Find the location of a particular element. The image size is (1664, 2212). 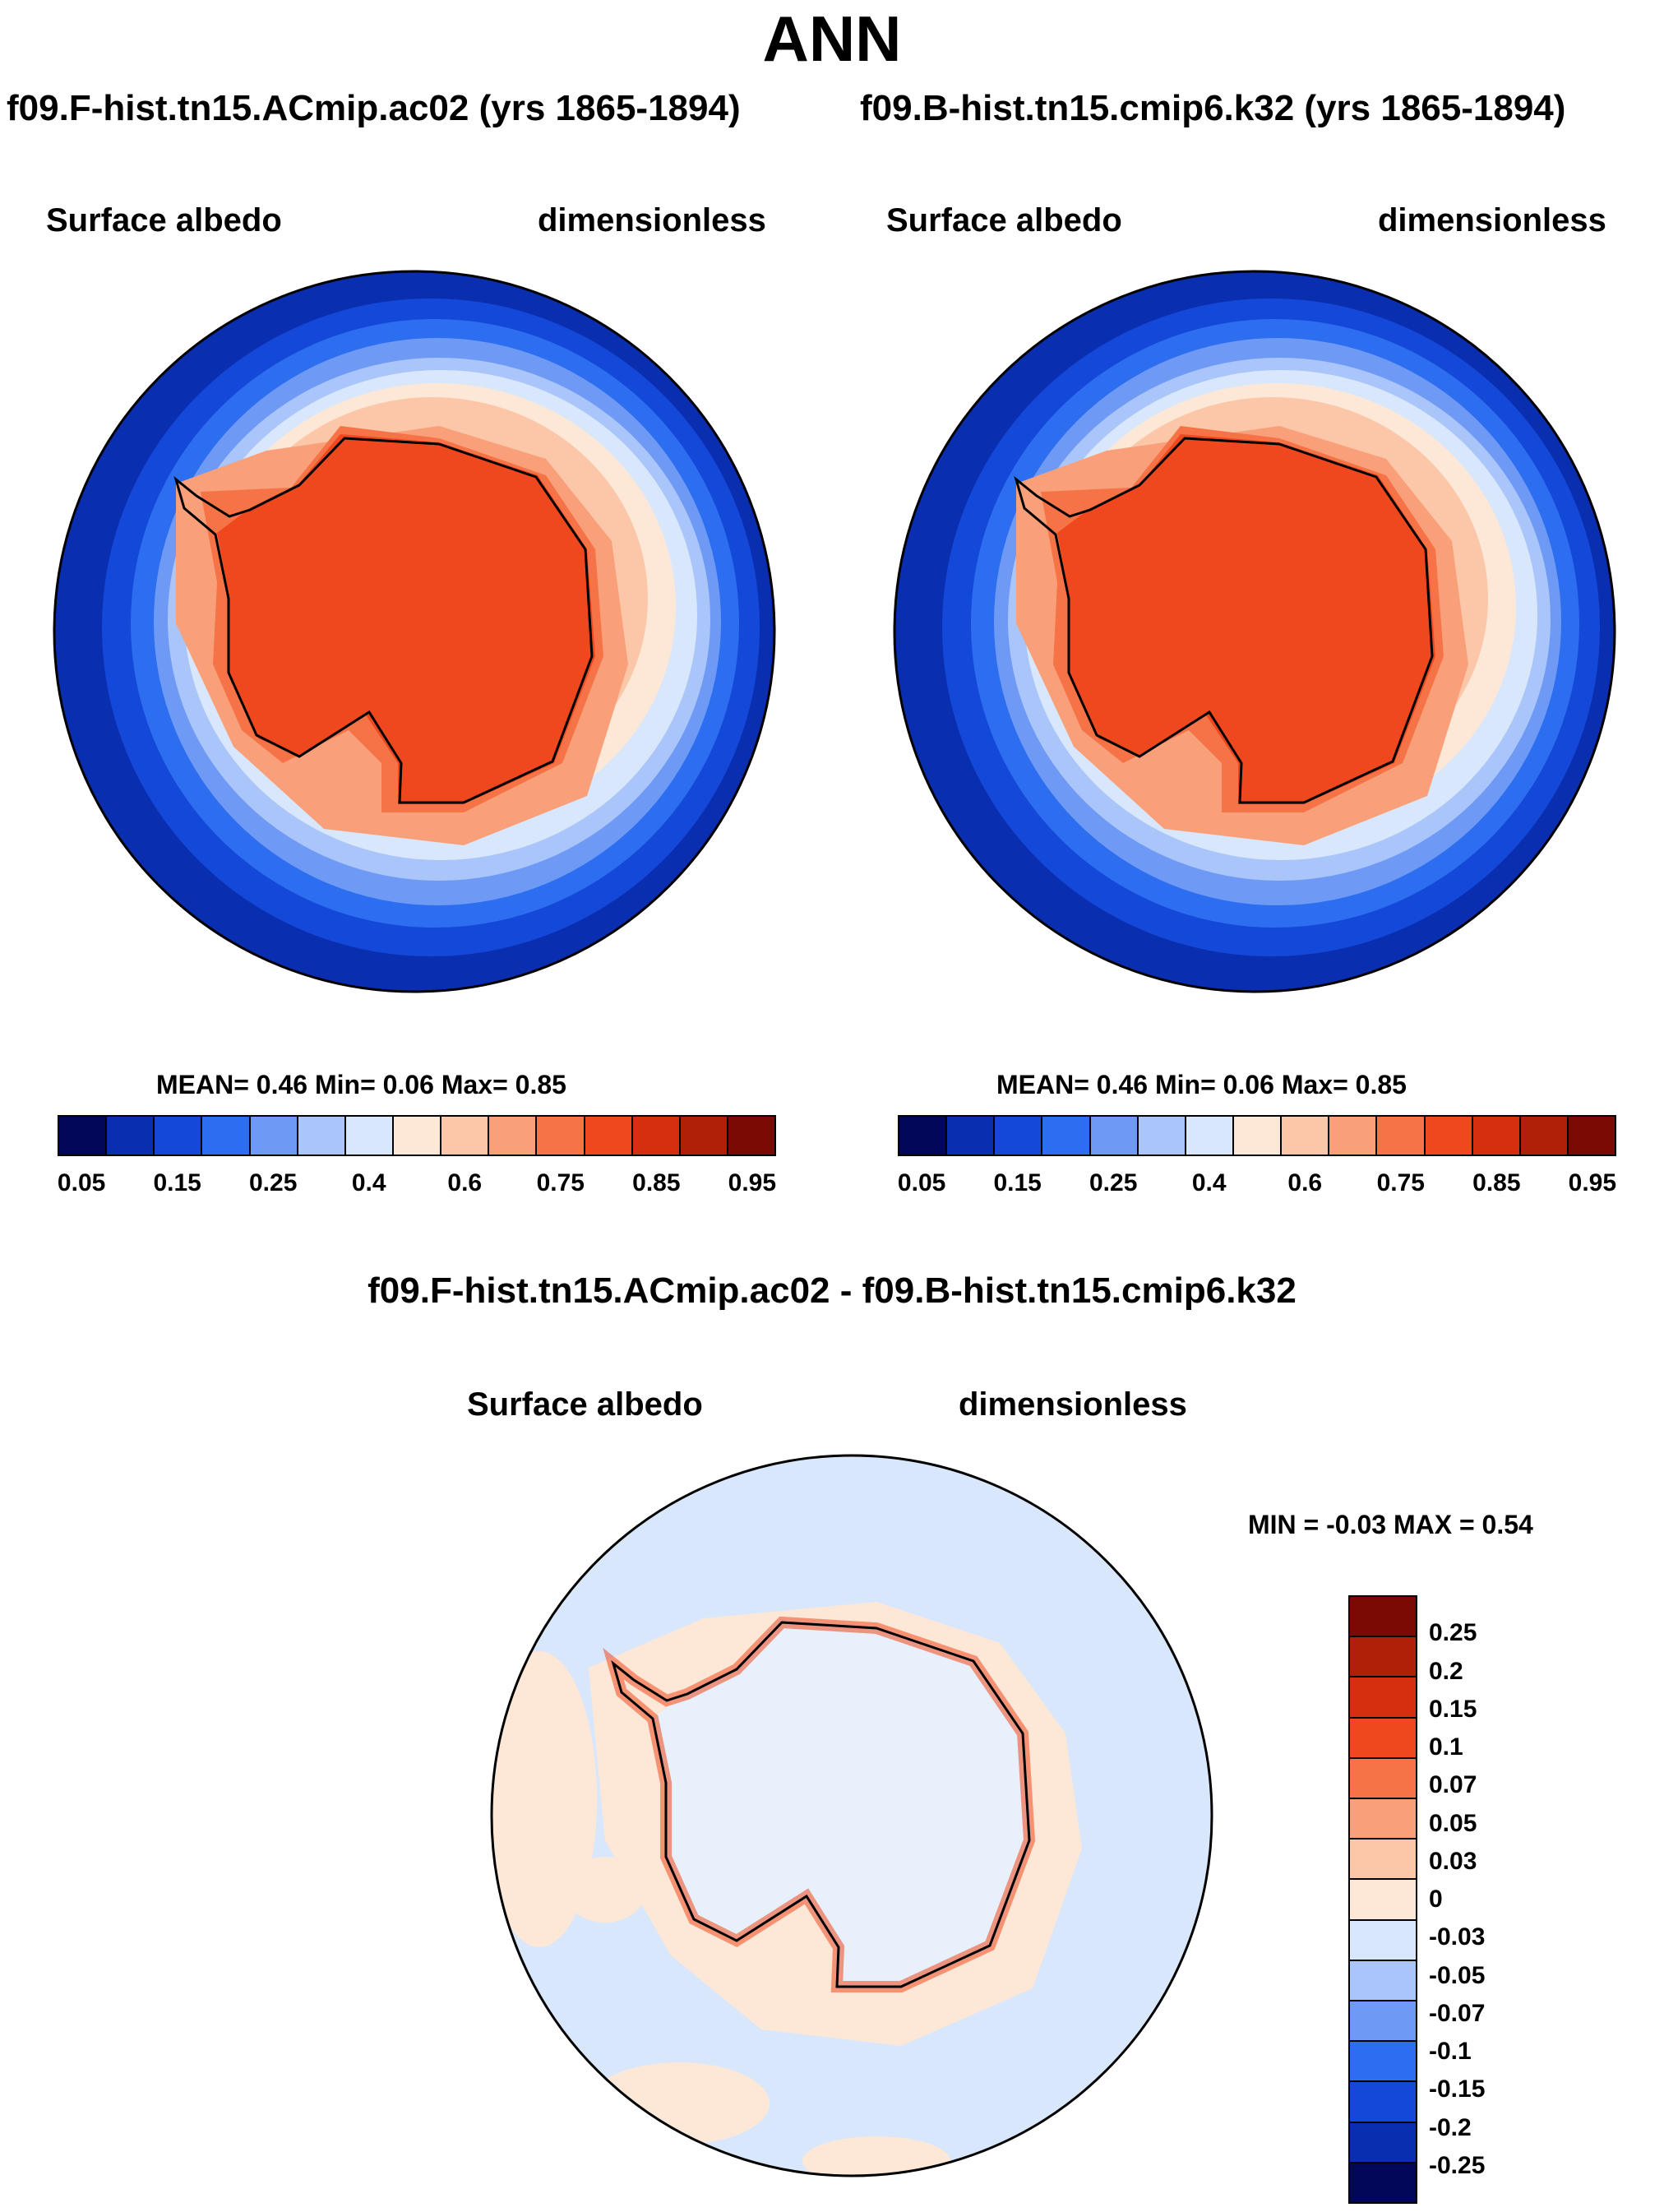

diff-colorbar-tick-label: 0.2 is located at coordinates (1446, 1671).